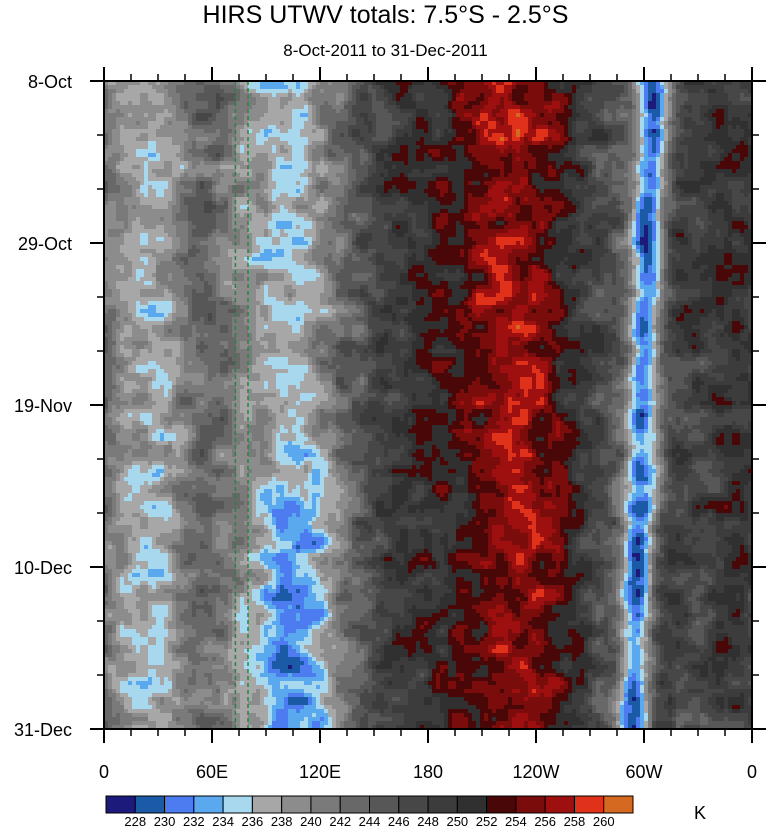 This screenshot has height=830, width=771. I want to click on colorbar-level-label: 228, so click(135, 821).